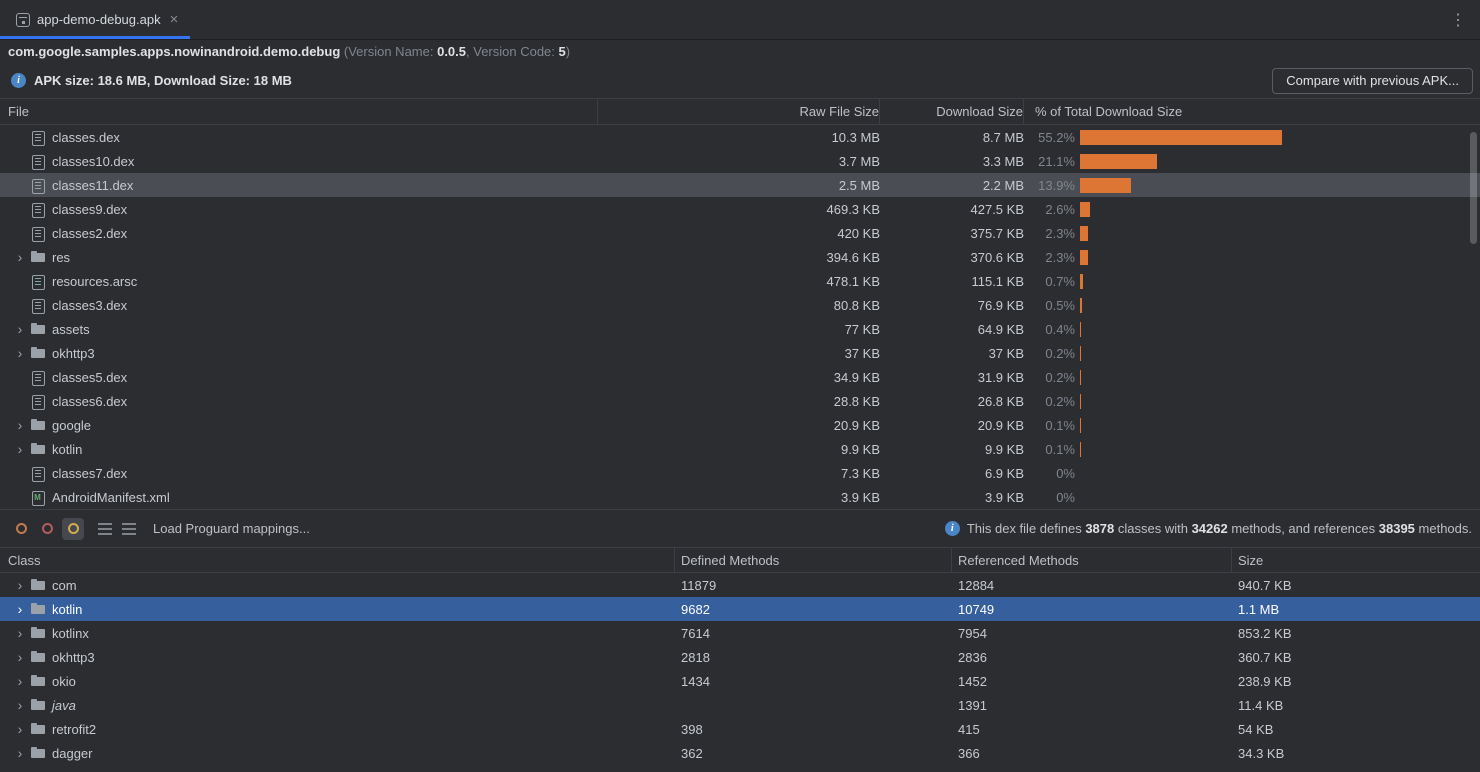  What do you see at coordinates (740, 705) in the screenshot?
I see `class-row: java 1391 11.4 KB` at bounding box center [740, 705].